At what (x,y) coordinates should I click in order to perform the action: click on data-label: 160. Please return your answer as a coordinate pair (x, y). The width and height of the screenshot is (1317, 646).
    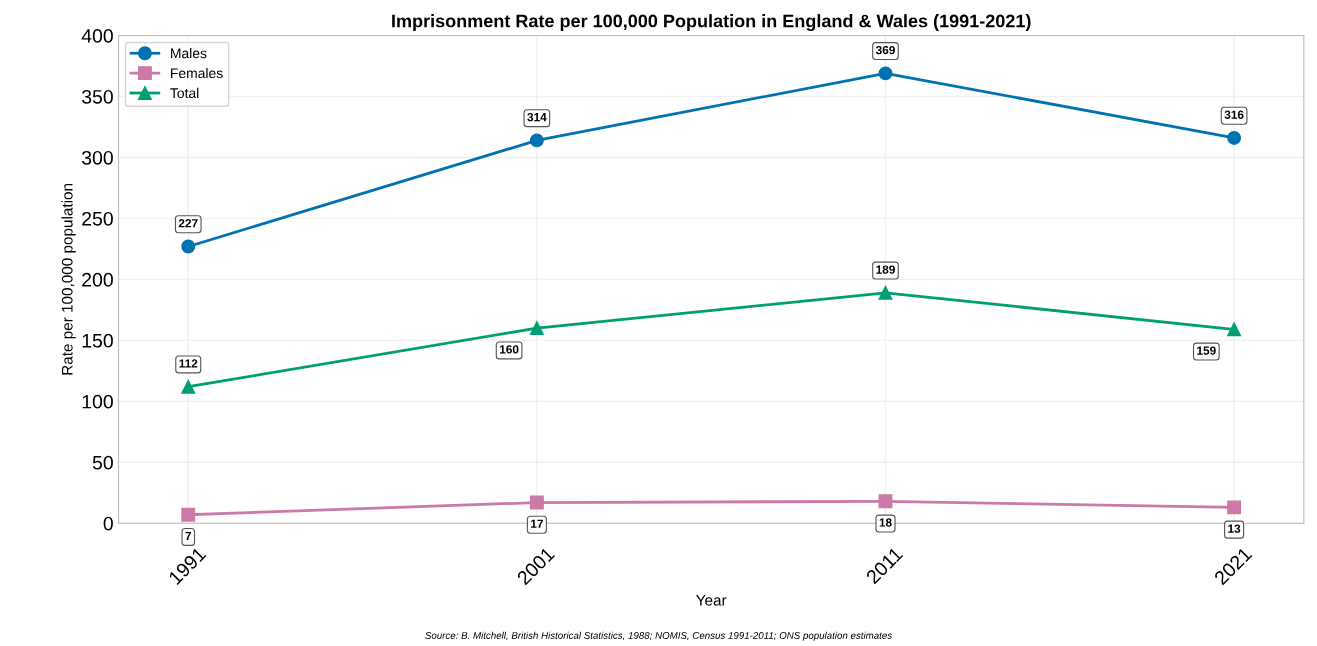
    Looking at the image, I should click on (509, 349).